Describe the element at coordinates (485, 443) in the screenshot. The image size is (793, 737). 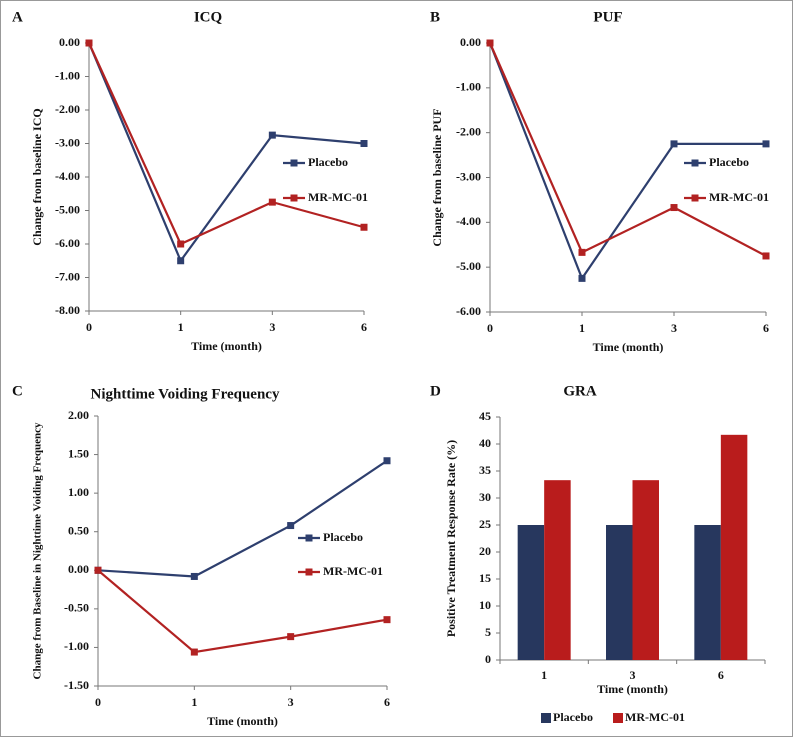
I see `y-tick-label: 40` at that location.